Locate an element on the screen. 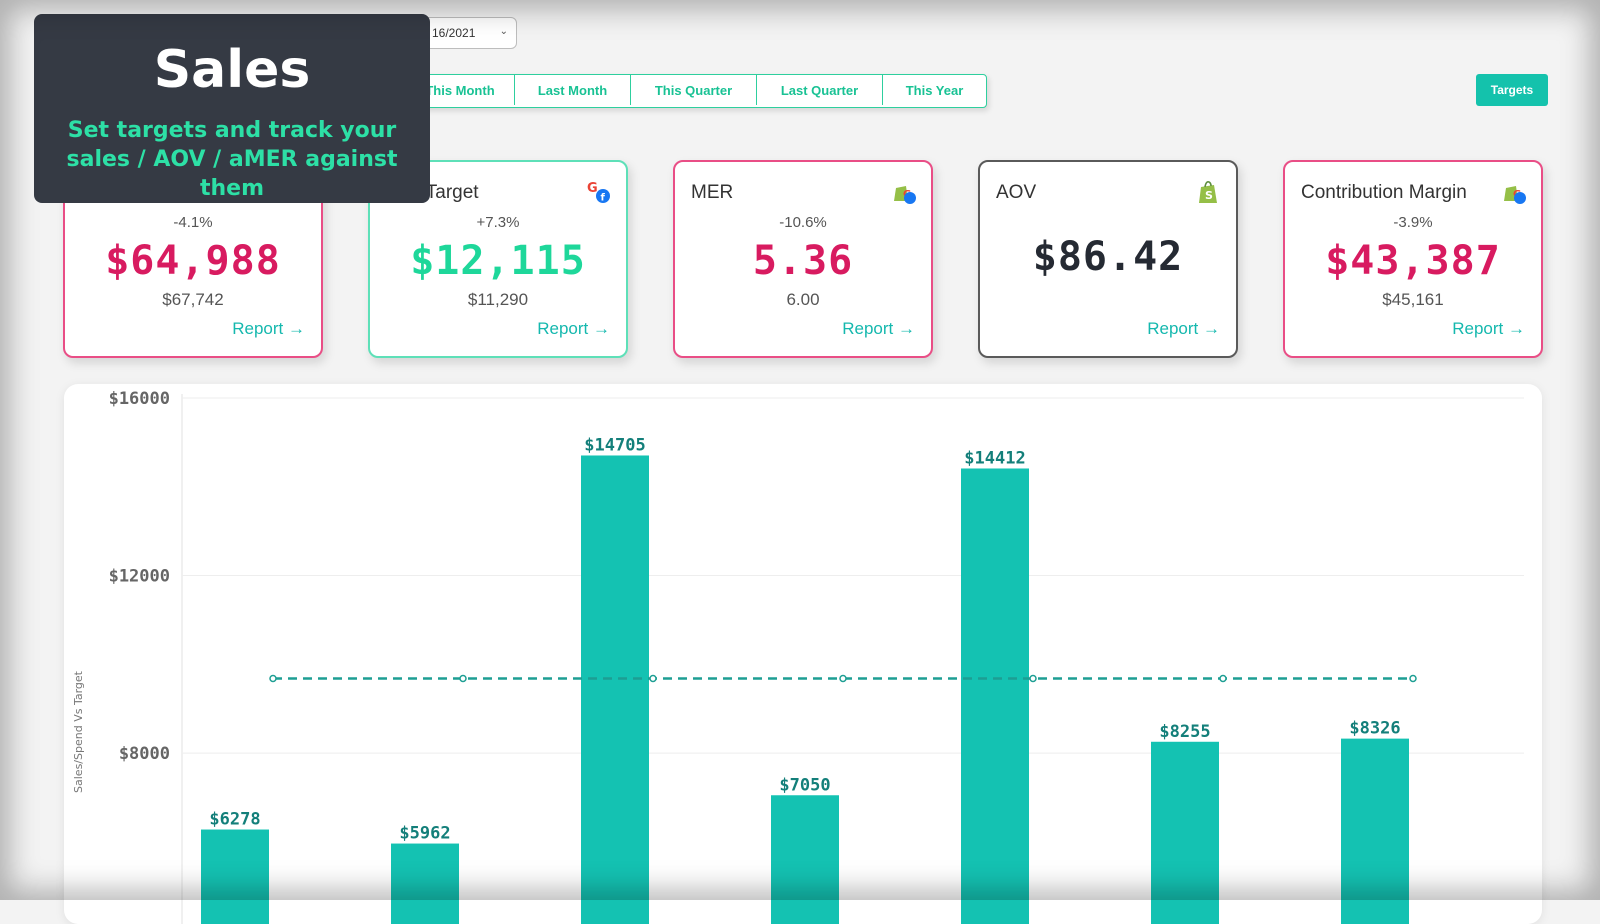 The width and height of the screenshot is (1600, 924). card-title: Contribution Margin is located at coordinates (1384, 192).